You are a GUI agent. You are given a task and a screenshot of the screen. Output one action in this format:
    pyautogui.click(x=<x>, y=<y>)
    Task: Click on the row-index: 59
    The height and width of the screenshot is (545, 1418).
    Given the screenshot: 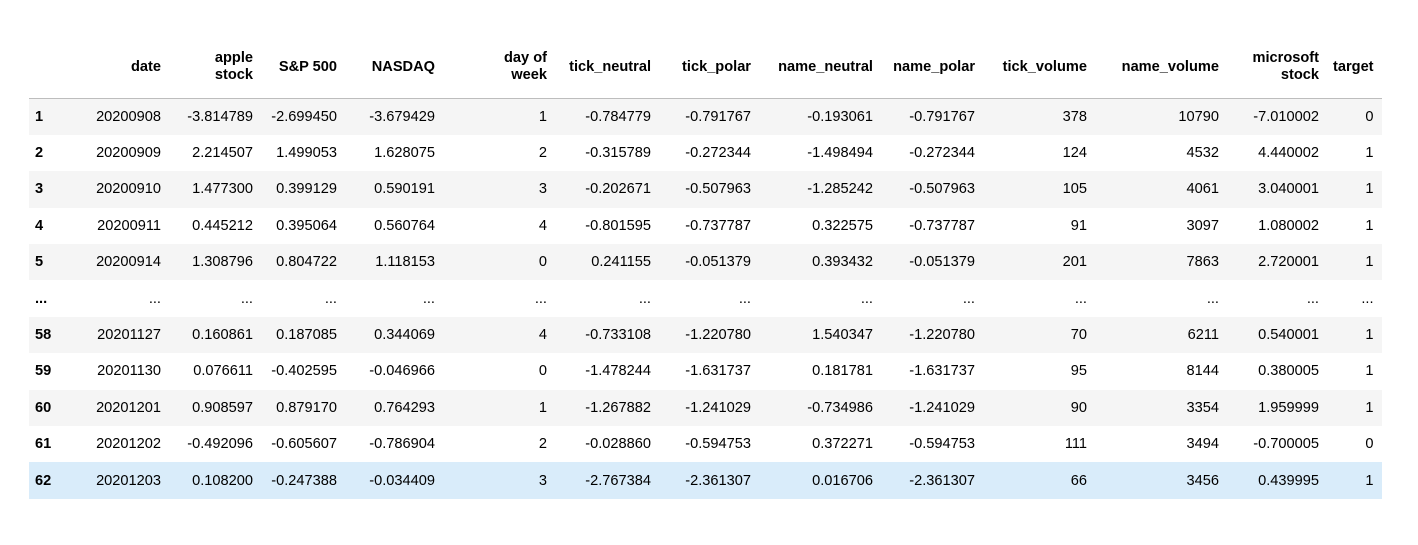 What is the action you would take?
    pyautogui.click(x=43, y=371)
    